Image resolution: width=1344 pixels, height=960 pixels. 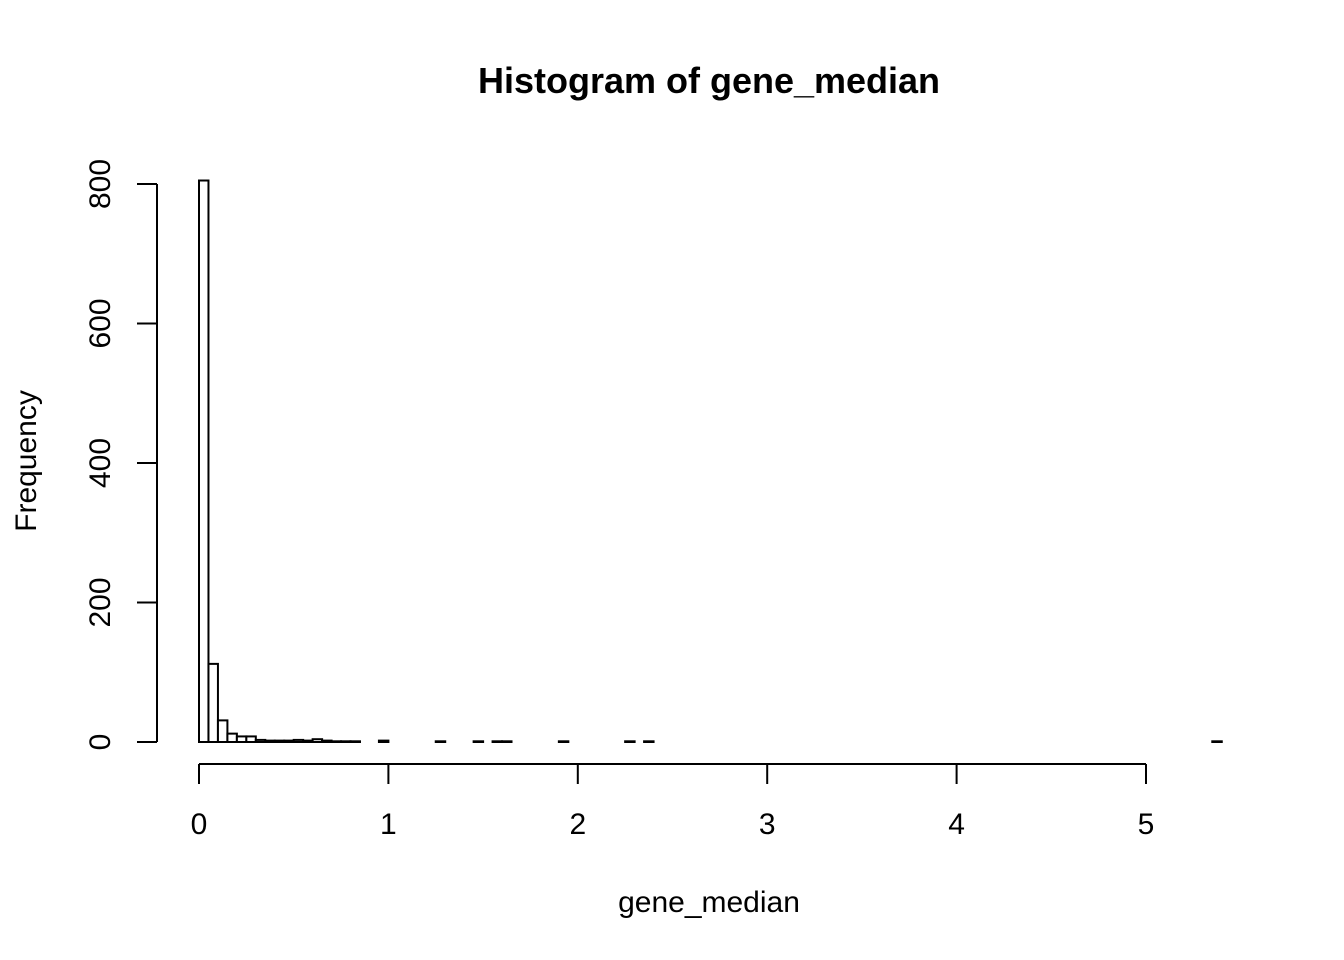 What do you see at coordinates (100, 184) in the screenshot?
I see `y-tick-label: 800` at bounding box center [100, 184].